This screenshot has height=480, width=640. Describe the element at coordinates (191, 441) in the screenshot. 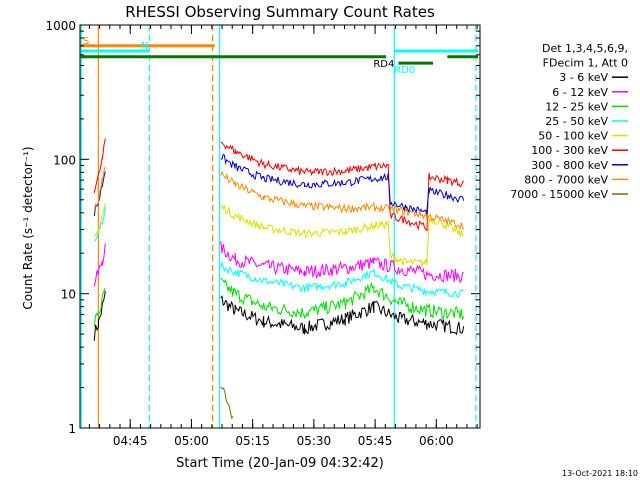

I see `x-tick-label: 05:00` at that location.